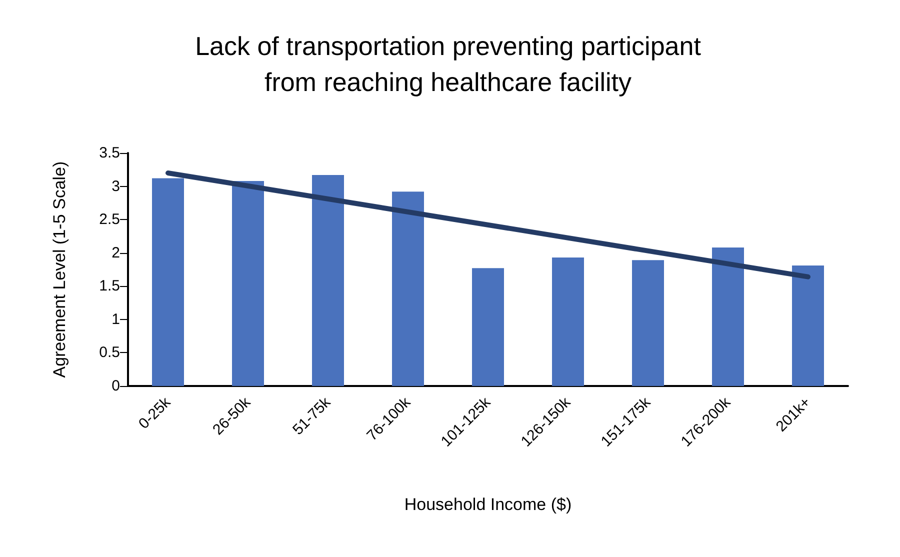 The height and width of the screenshot is (557, 900). Describe the element at coordinates (488, 504) in the screenshot. I see `x-axis-title: Household Income ($)` at that location.